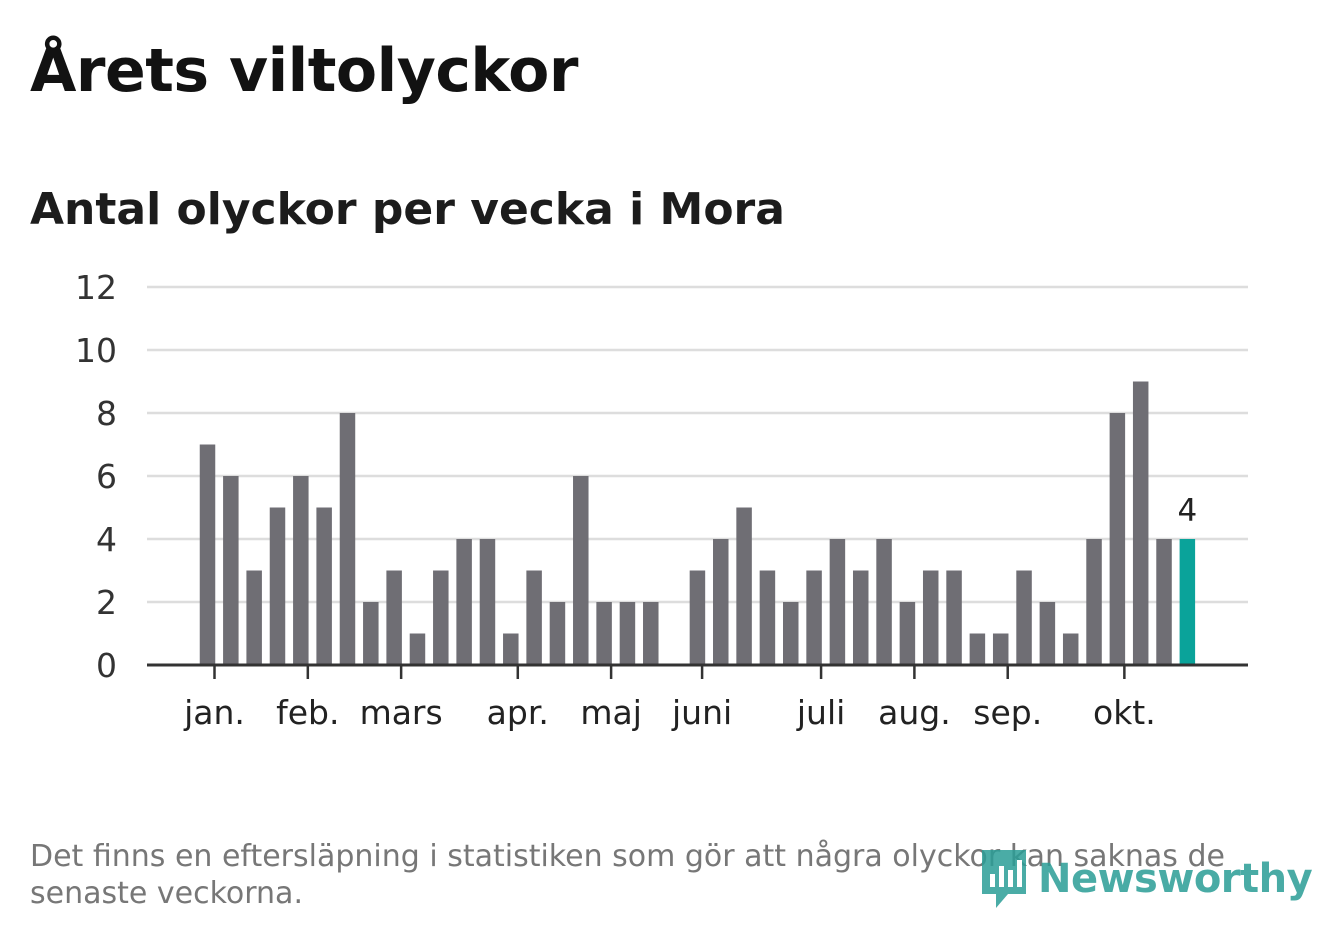  What do you see at coordinates (1004, 879) in the screenshot?
I see `newsworthy-logo-icon` at bounding box center [1004, 879].